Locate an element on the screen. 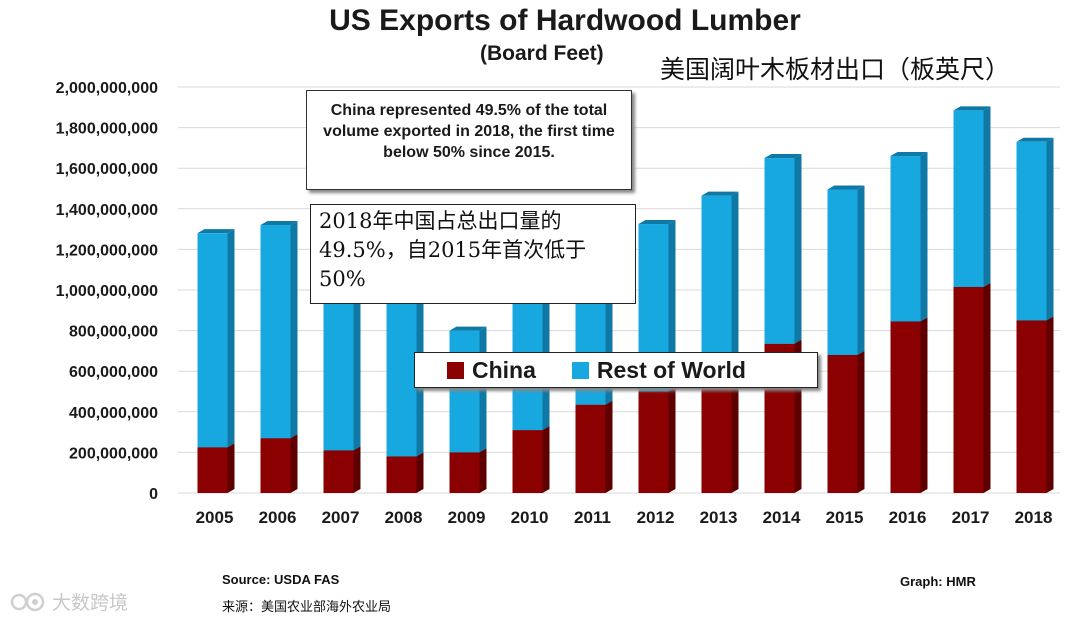  bar-side-rest-of-world-2013 is located at coordinates (735, 288).